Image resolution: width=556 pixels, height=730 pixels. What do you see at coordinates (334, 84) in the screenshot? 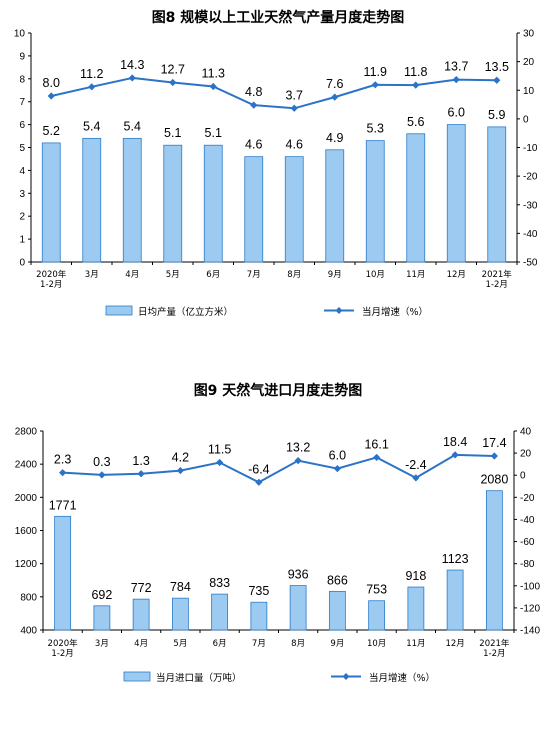
I see `line-data-label: 7.6` at bounding box center [334, 84].